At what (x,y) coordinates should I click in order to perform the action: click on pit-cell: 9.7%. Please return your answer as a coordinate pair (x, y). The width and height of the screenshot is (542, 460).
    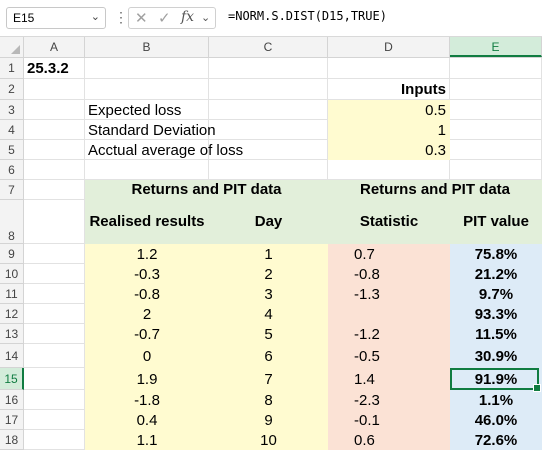
    Looking at the image, I should click on (496, 294).